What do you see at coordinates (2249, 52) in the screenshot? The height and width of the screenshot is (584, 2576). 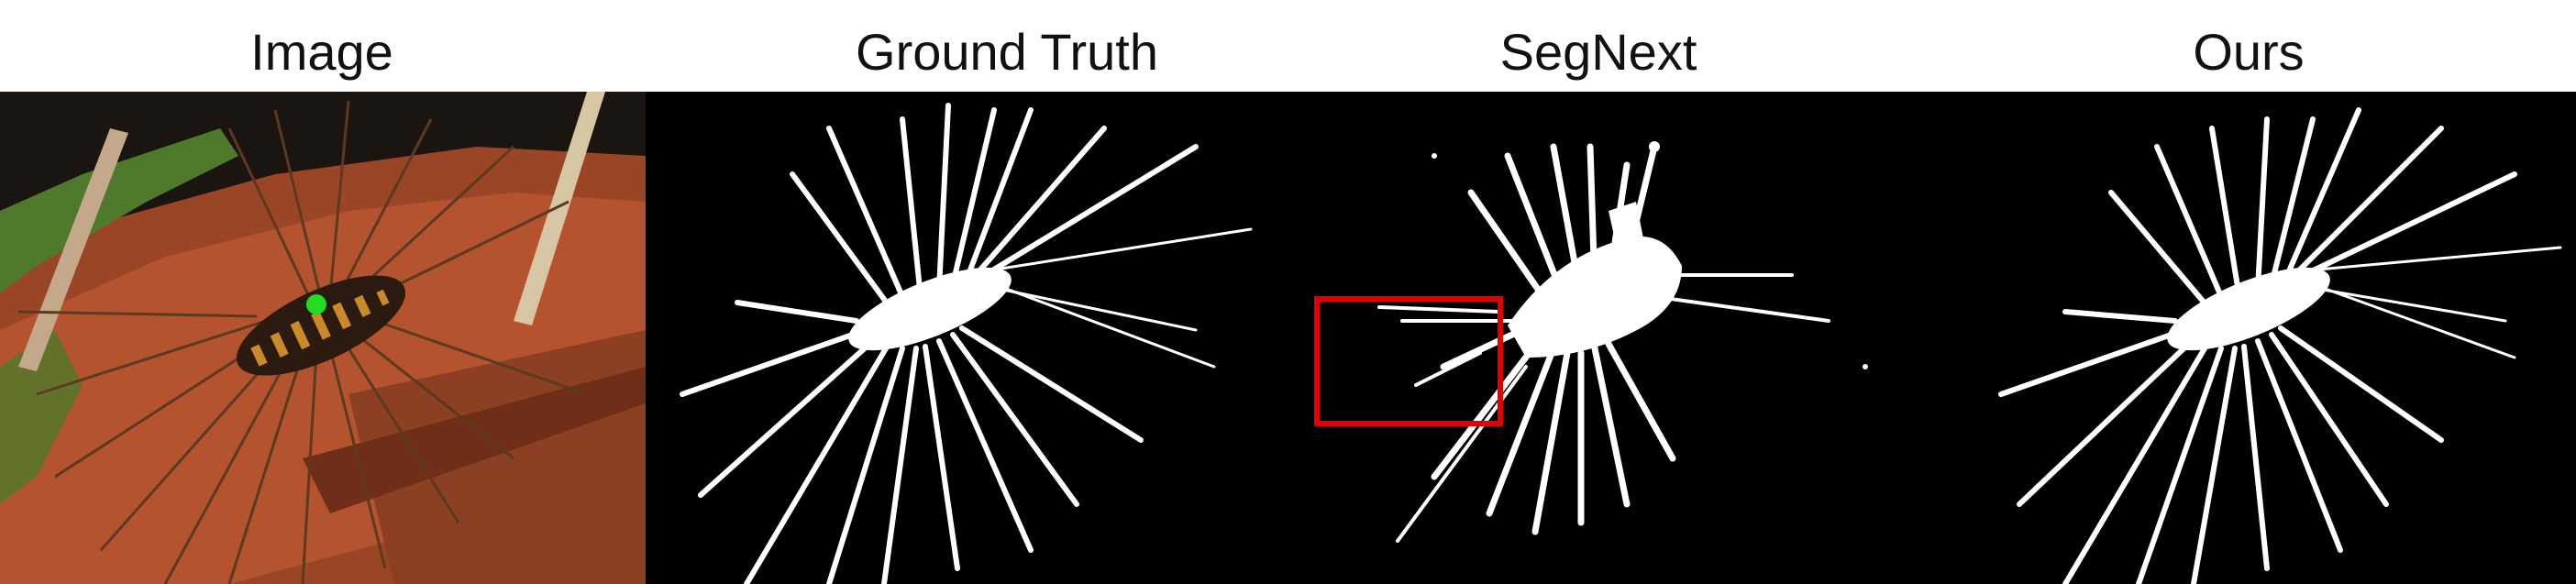 I see `title-ours: Ours` at bounding box center [2249, 52].